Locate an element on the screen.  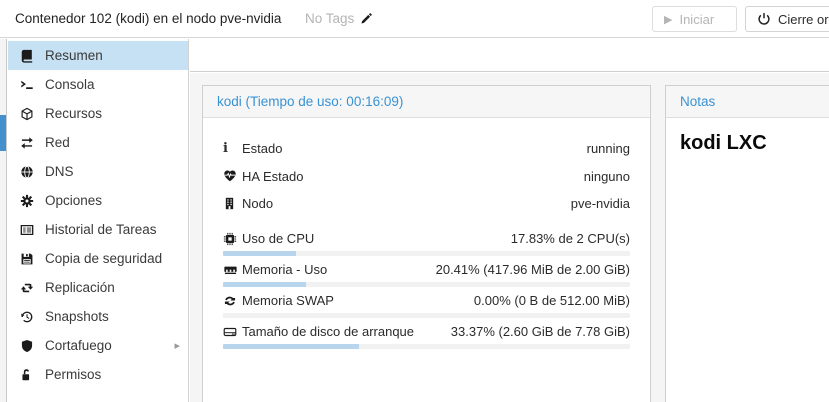
sidebar-item-snapshots: Snapshots is located at coordinates (98, 316).